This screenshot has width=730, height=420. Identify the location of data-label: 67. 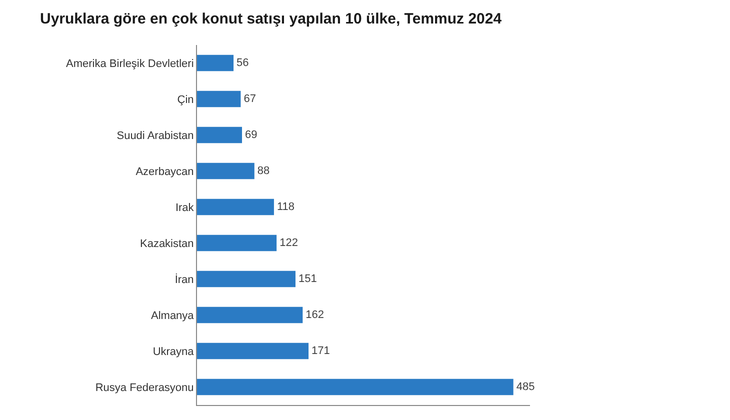
(250, 99).